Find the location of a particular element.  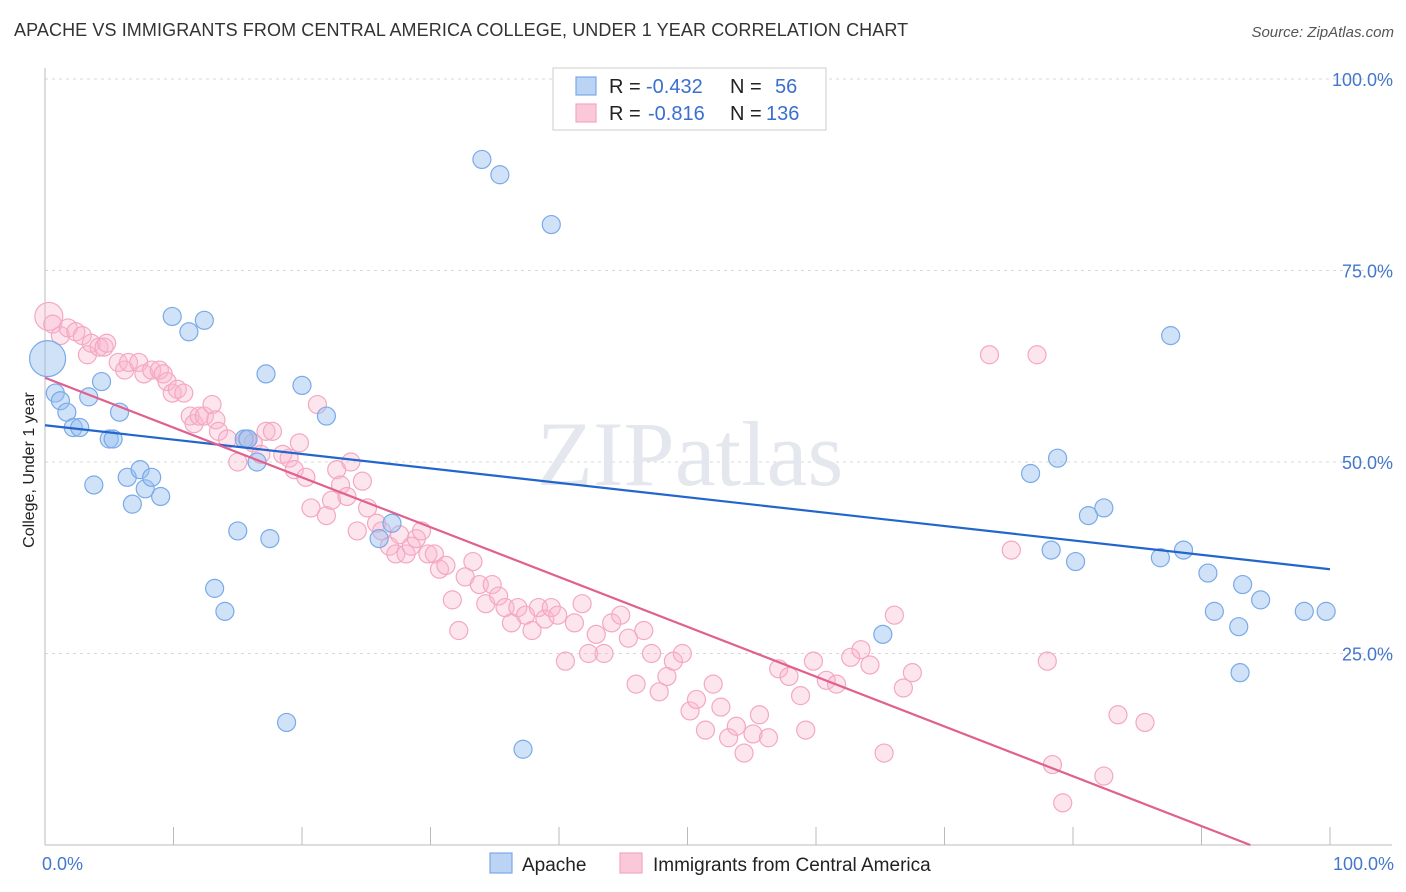

y-tick-label-100: 100.0% is located at coordinates (1362, 80).